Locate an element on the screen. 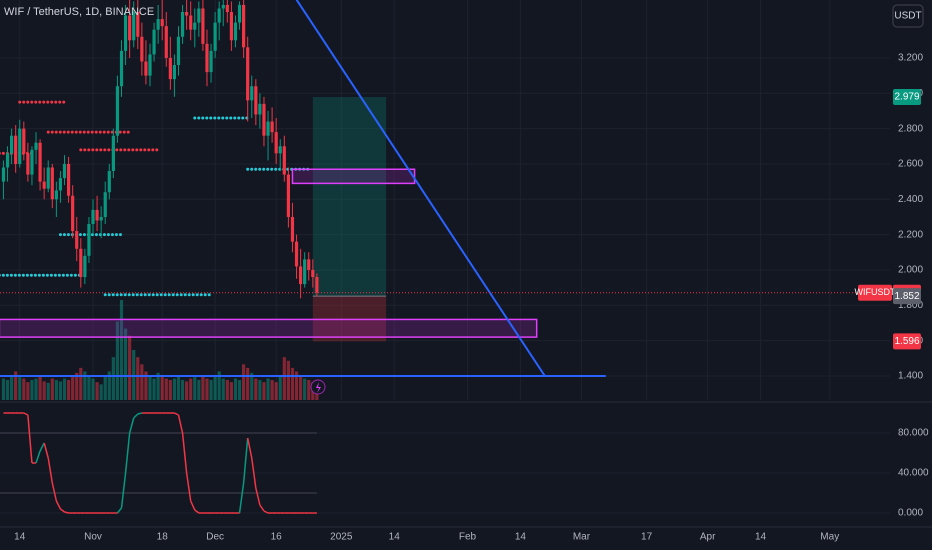 This screenshot has width=932, height=550. x-tick-label: 16 is located at coordinates (277, 537).